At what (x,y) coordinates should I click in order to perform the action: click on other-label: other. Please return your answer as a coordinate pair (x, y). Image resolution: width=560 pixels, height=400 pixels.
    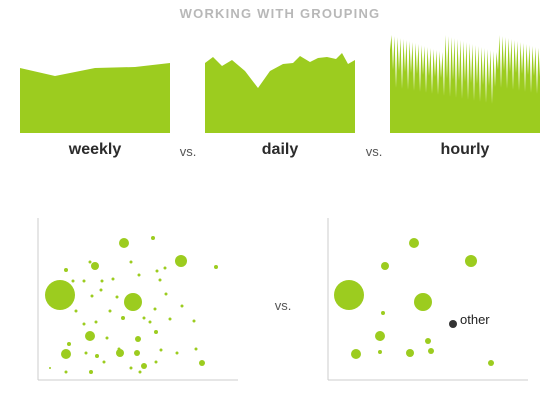
    Looking at the image, I should click on (475, 319).